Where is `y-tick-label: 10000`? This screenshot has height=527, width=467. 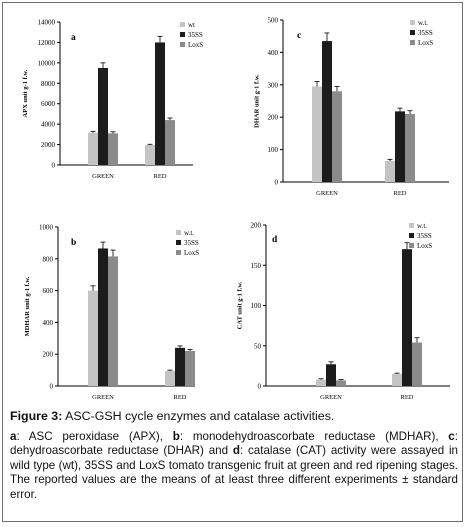 y-tick-label: 10000 is located at coordinates (47, 63).